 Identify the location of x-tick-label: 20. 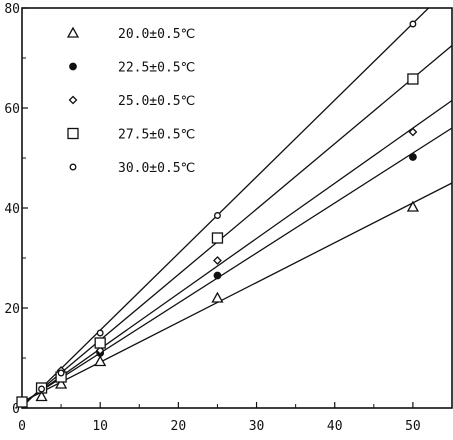
(179, 426).